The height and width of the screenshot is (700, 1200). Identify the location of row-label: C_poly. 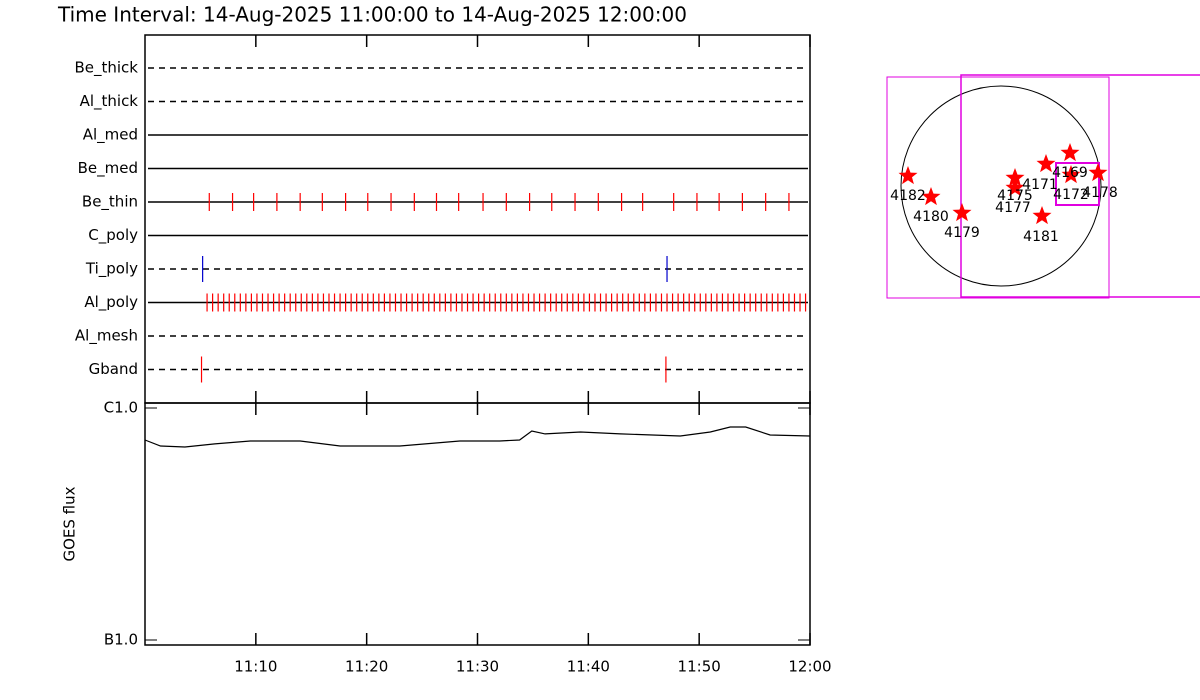
(113, 235).